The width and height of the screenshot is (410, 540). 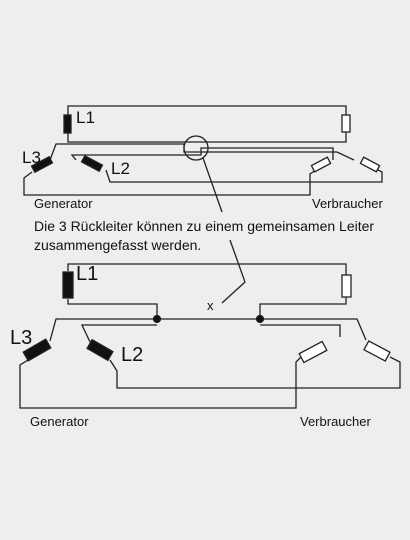 What do you see at coordinates (212, 185) in the screenshot?
I see `pointer-line-top` at bounding box center [212, 185].